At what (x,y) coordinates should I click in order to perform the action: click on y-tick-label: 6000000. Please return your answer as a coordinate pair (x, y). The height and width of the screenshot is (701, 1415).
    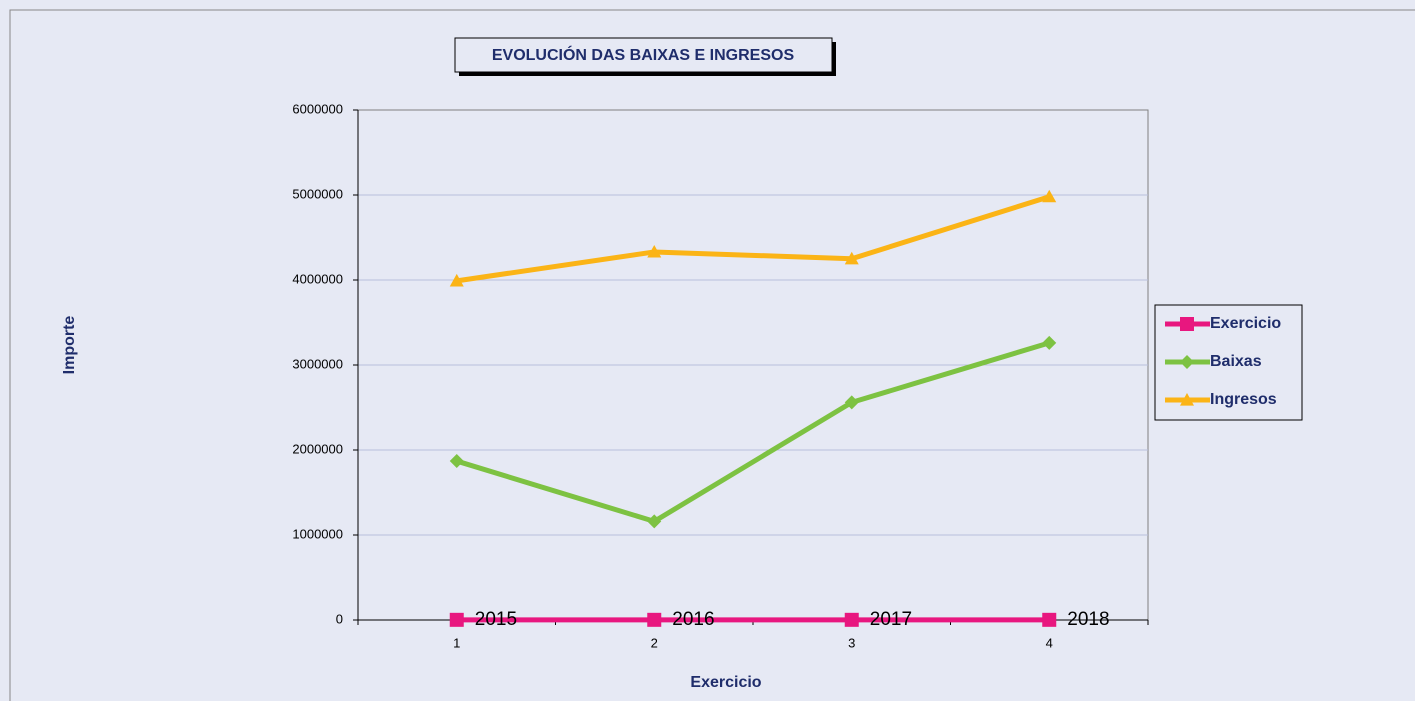
    Looking at the image, I should click on (317, 108).